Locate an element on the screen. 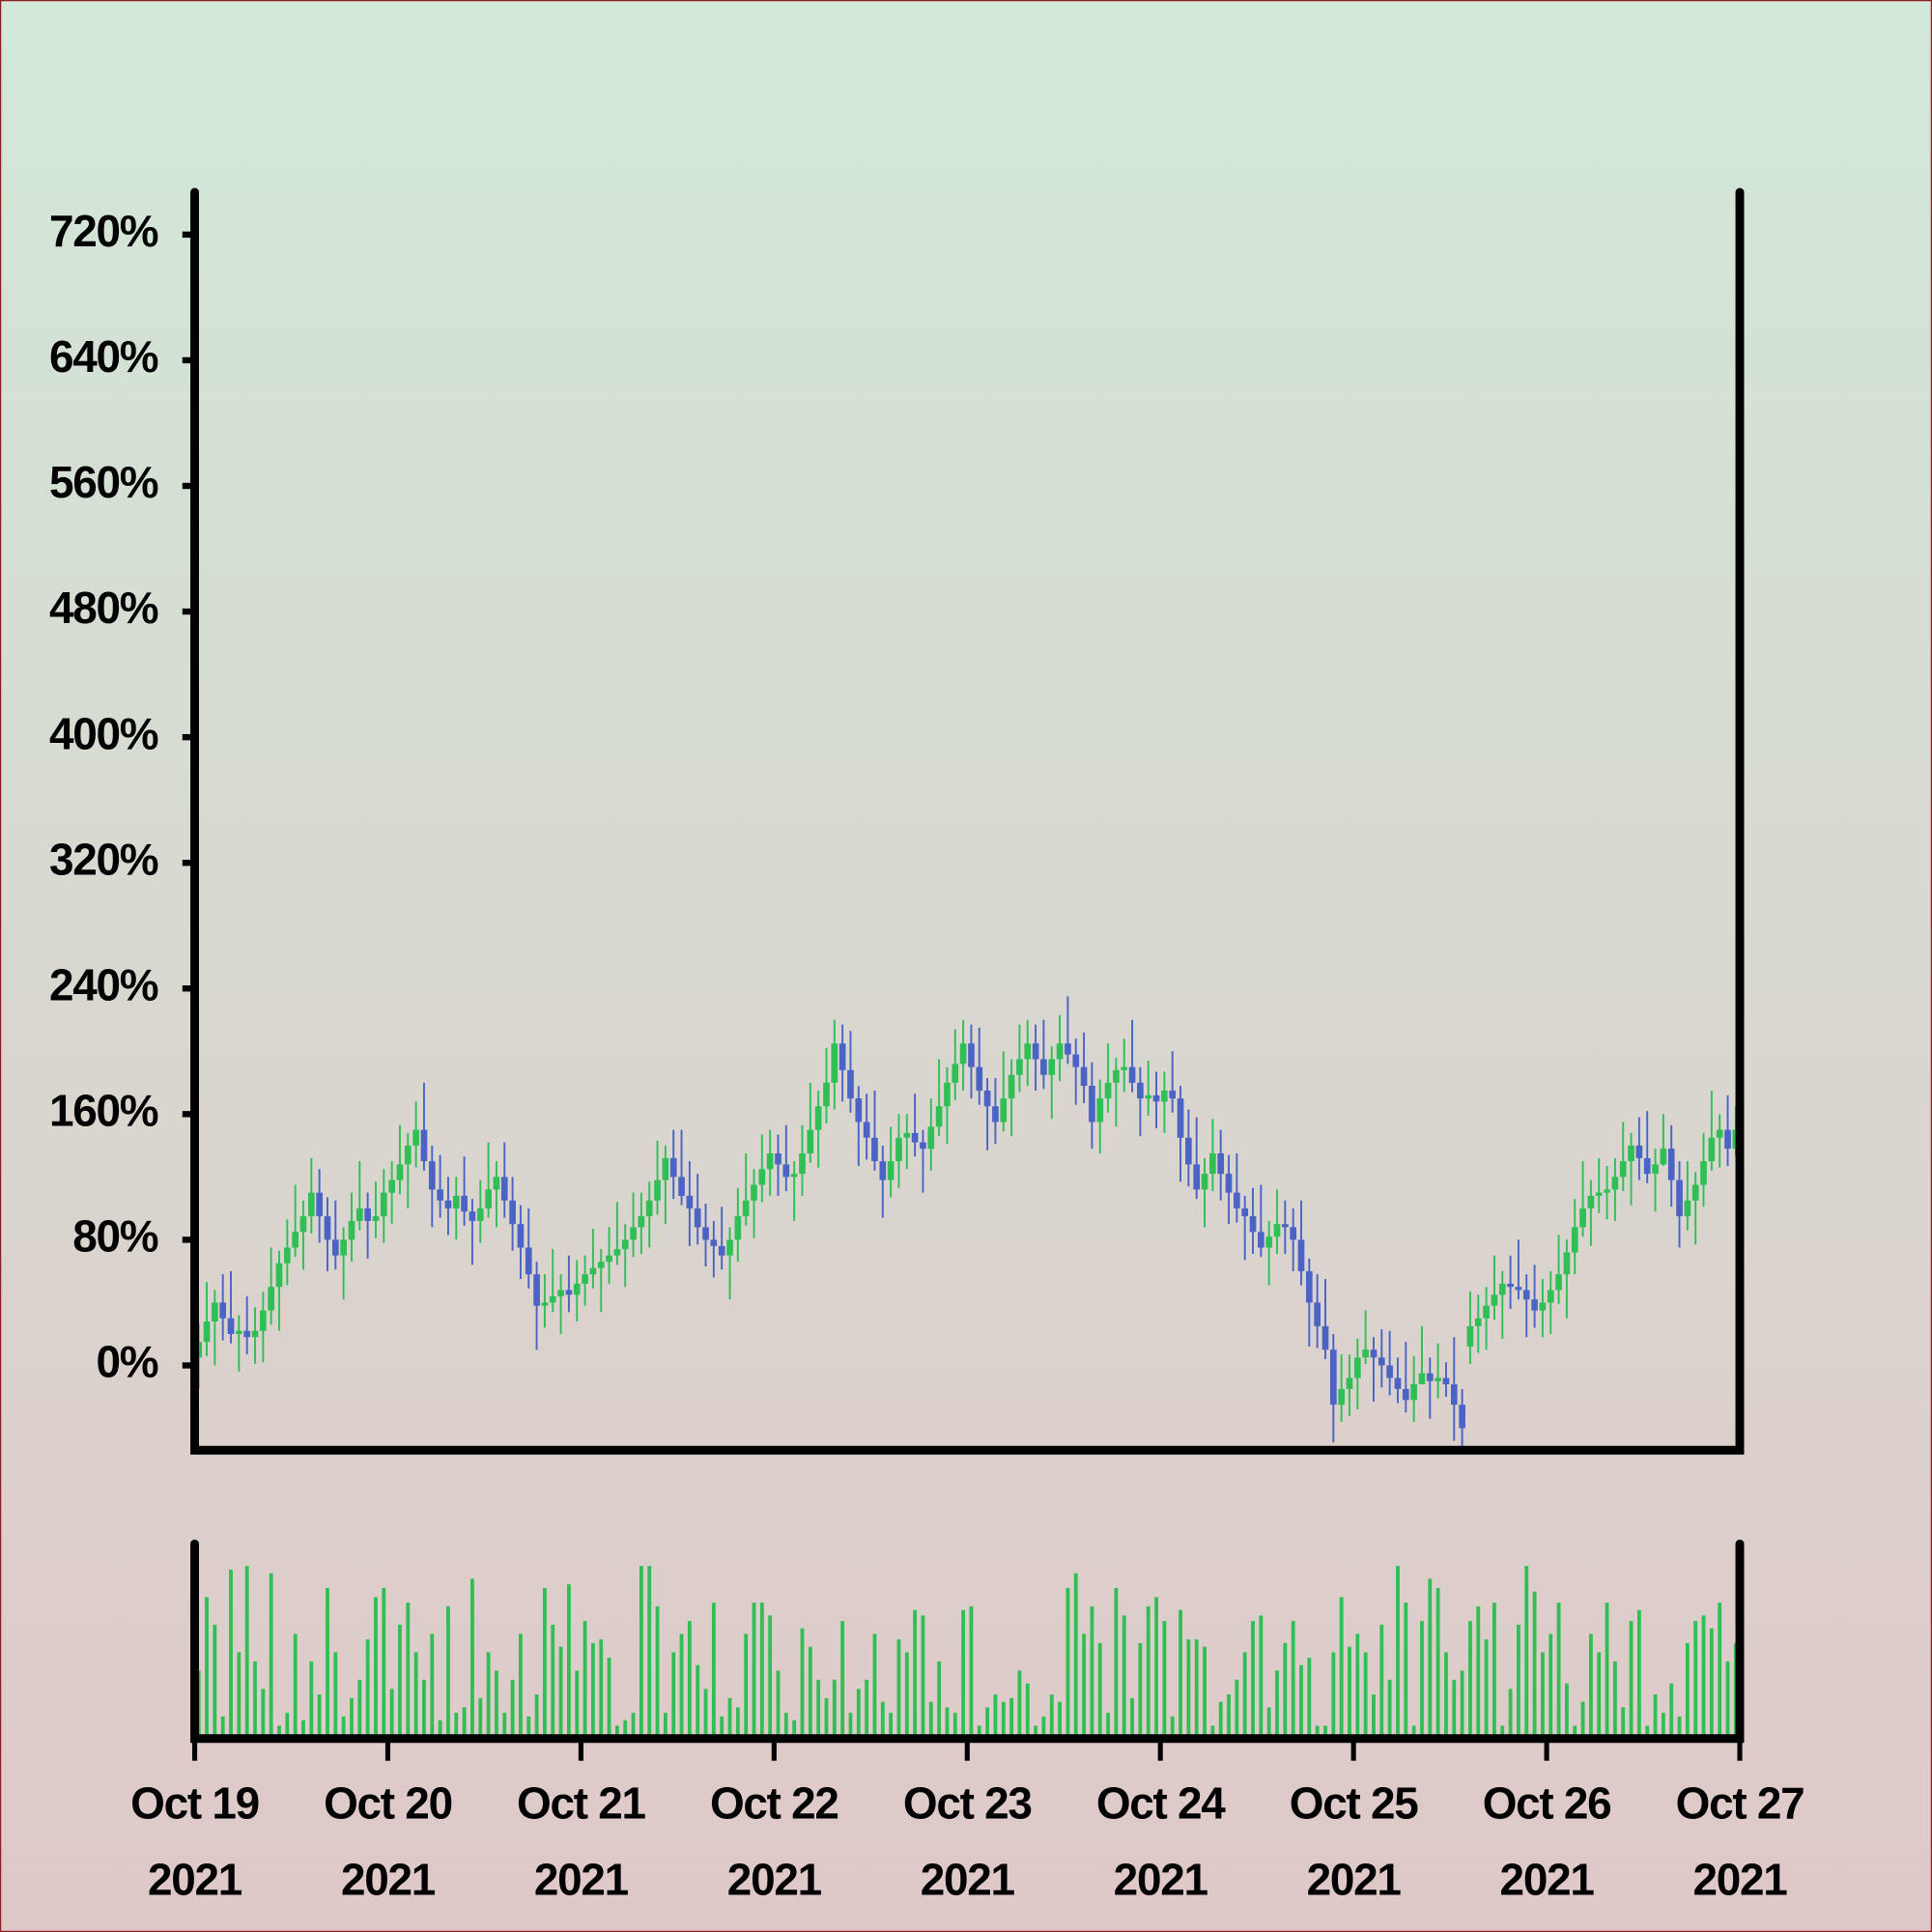  x-tick-label: Oct 22 2021 is located at coordinates (774, 1841).